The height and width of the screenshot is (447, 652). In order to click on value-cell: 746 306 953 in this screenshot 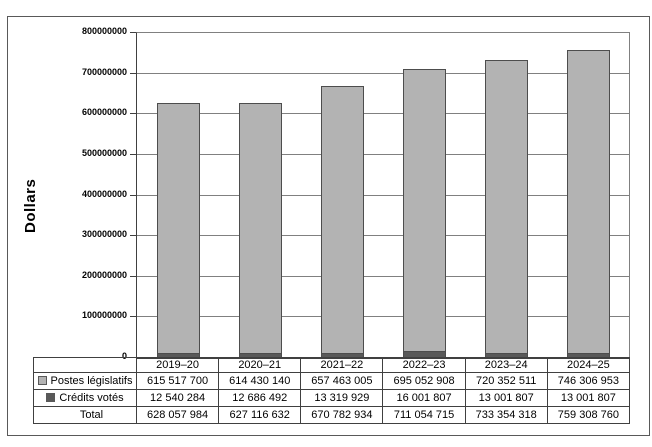, I will do `click(588, 381)`.